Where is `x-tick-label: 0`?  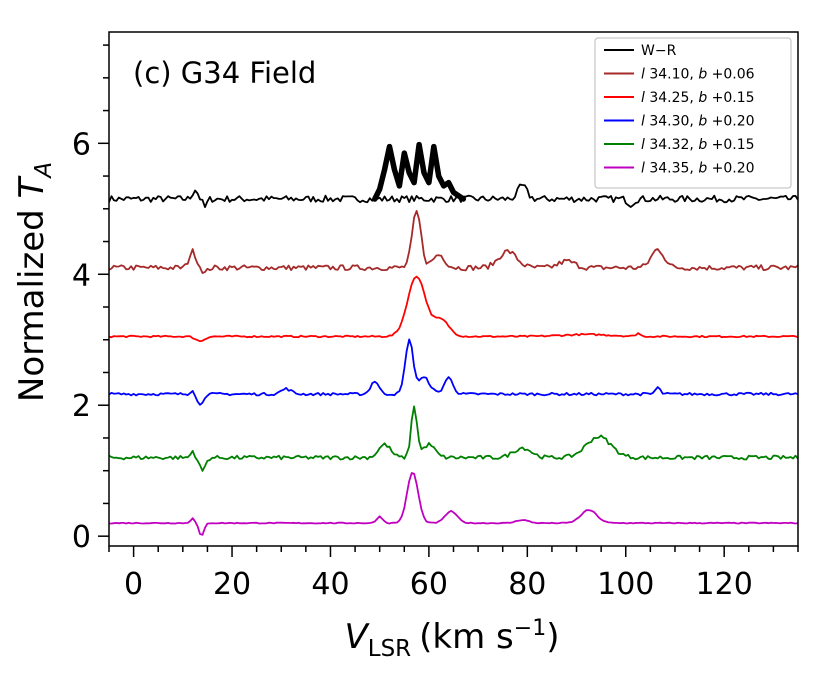 x-tick-label: 0 is located at coordinates (133, 584).